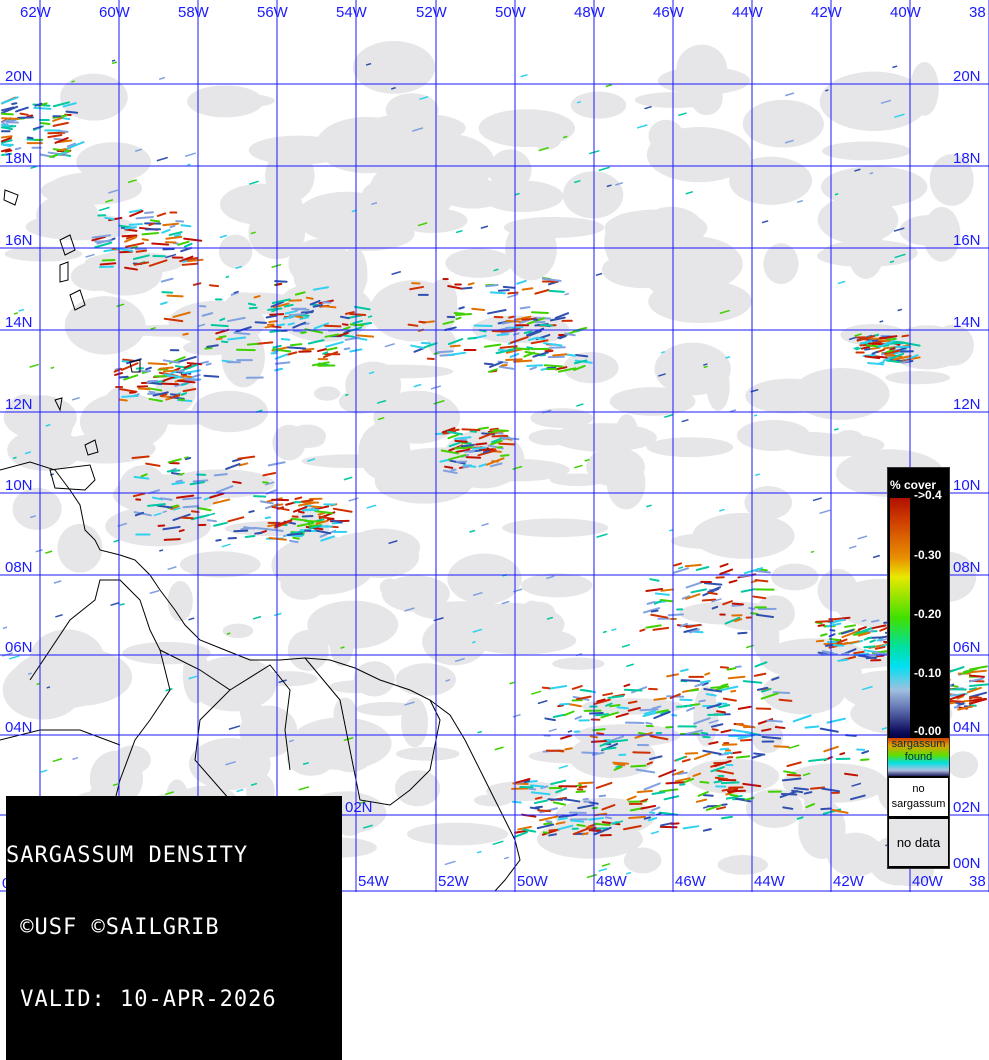 This screenshot has width=989, height=1060. What do you see at coordinates (967, 322) in the screenshot?
I see `latitude-label: 14N` at bounding box center [967, 322].